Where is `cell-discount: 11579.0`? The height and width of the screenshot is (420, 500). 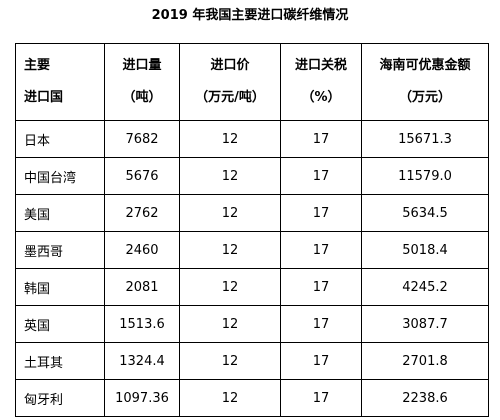 cell-discount: 11579.0 is located at coordinates (425, 176).